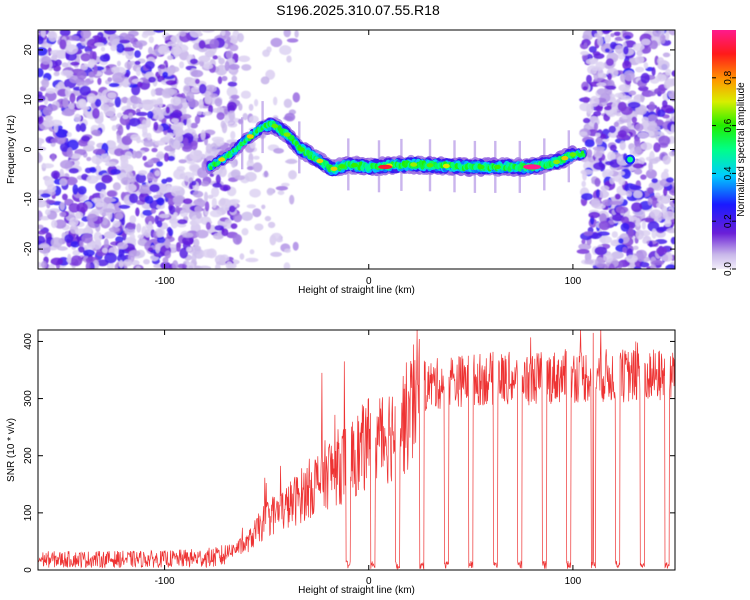  What do you see at coordinates (165, 281) in the screenshot?
I see `x-tick-label: -100` at bounding box center [165, 281].